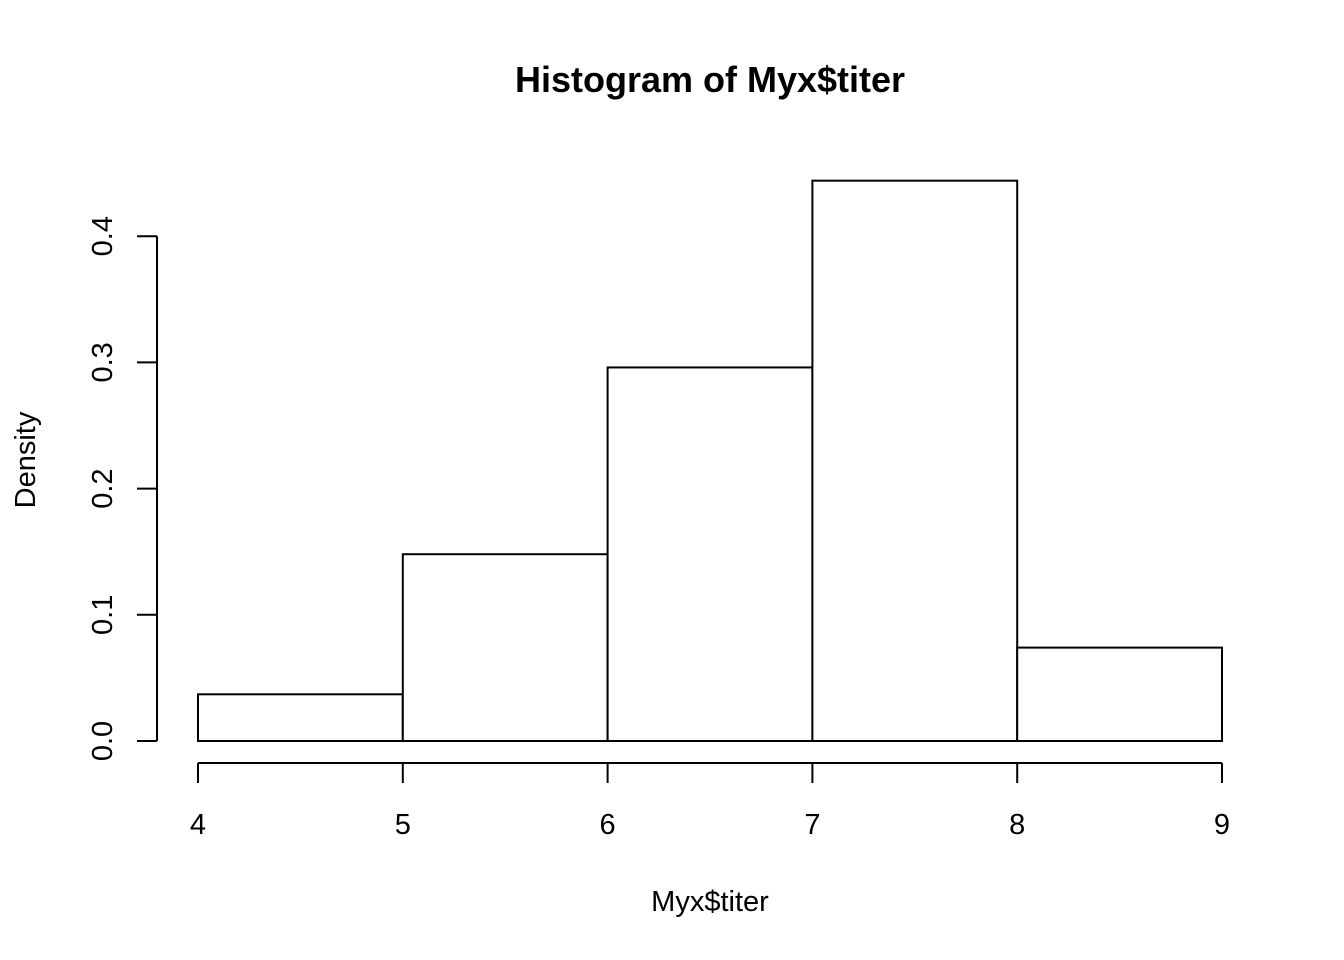 Image resolution: width=1344 pixels, height=960 pixels. What do you see at coordinates (103, 488) in the screenshot?
I see `y-tick-label: 0.2` at bounding box center [103, 488].